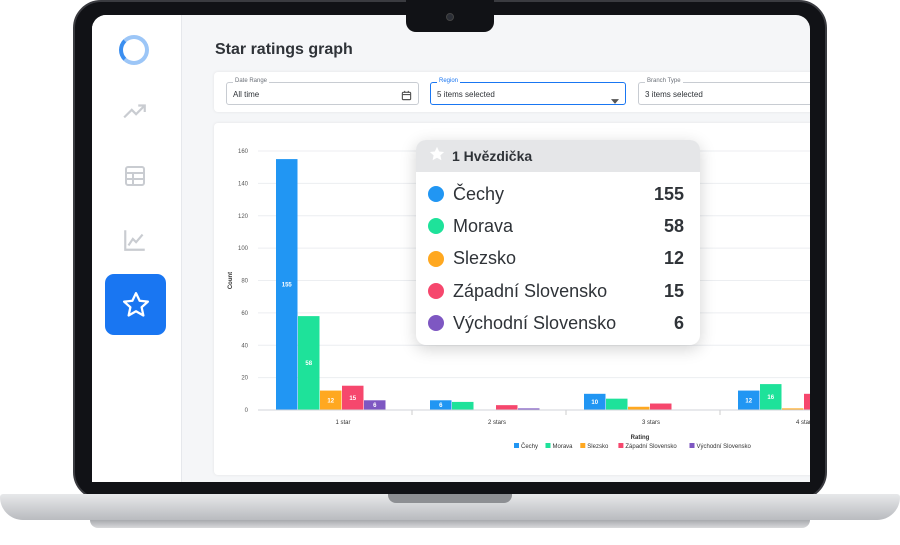 The image size is (900, 545). What do you see at coordinates (406, 97) in the screenshot?
I see `calendar-icon` at bounding box center [406, 97].